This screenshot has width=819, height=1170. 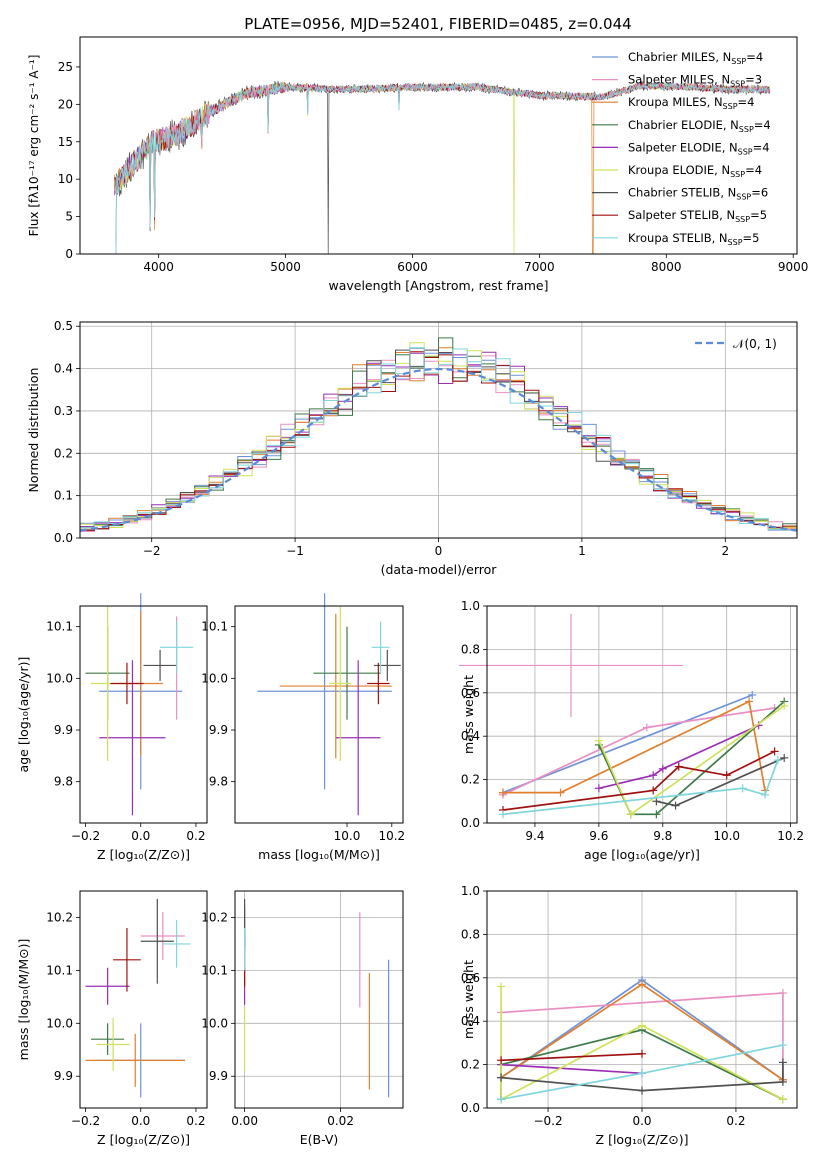 What do you see at coordinates (691, 103) in the screenshot?
I see `legend-entry-kroupa-miles: Kroupa MILES, NSSP=4` at bounding box center [691, 103].